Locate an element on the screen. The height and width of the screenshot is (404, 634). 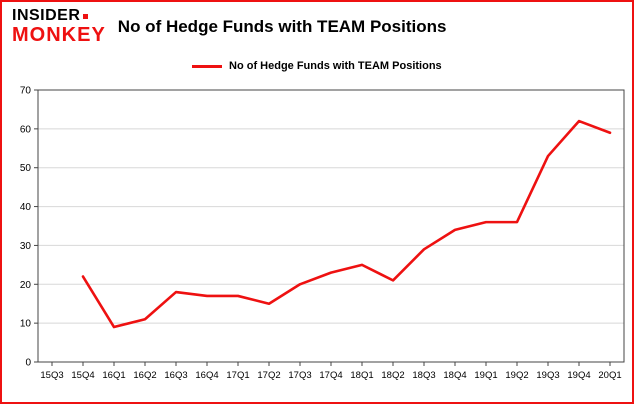
y-tick-label: 60 is located at coordinates (26, 129).